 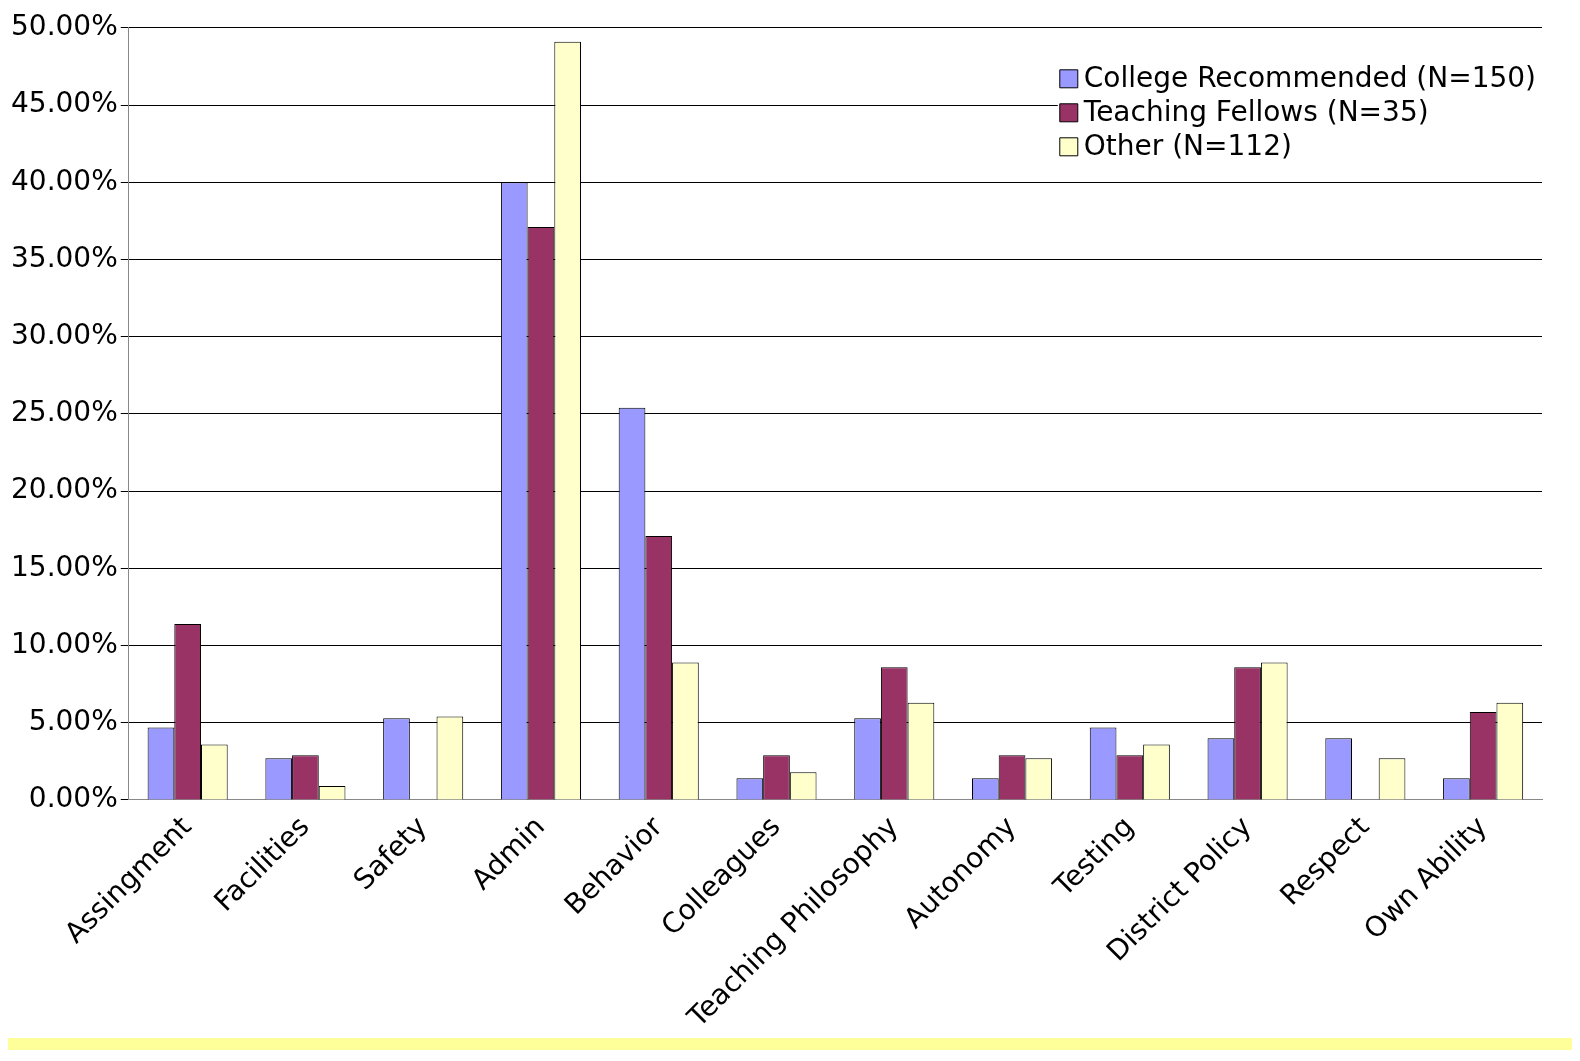 I want to click on legend-label: Other (N=112), so click(x=1187, y=146).